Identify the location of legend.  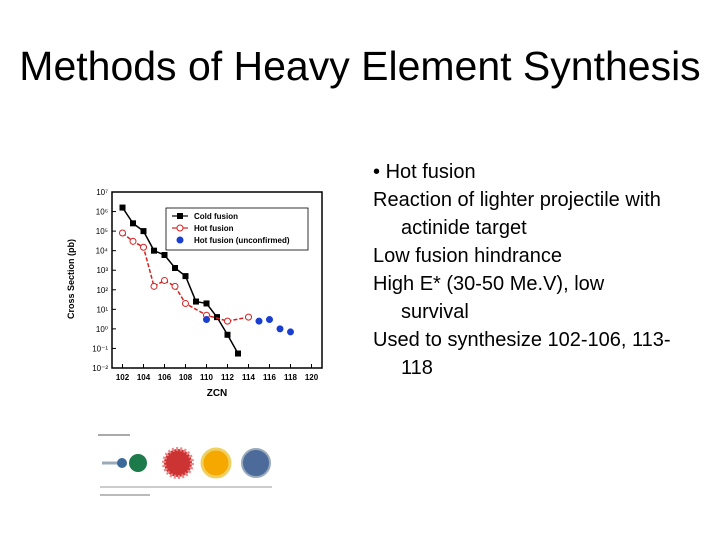
(237, 229).